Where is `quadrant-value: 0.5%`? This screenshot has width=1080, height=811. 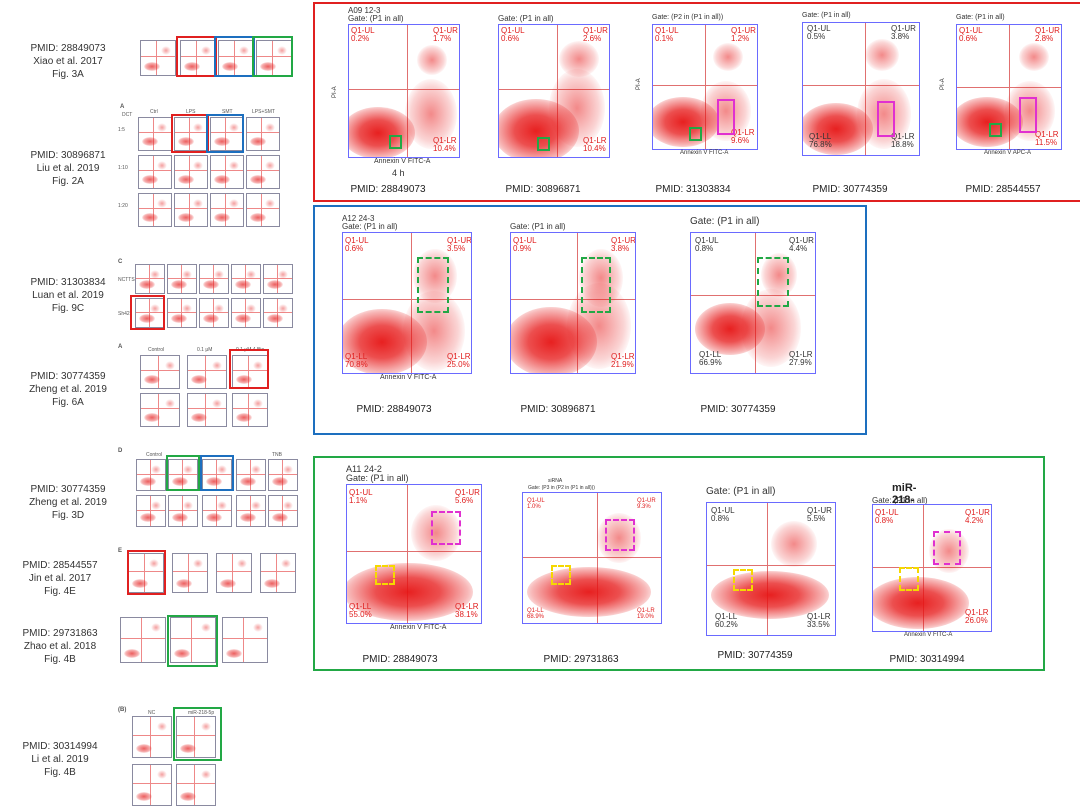
quadrant-value: 0.5% is located at coordinates (816, 36).